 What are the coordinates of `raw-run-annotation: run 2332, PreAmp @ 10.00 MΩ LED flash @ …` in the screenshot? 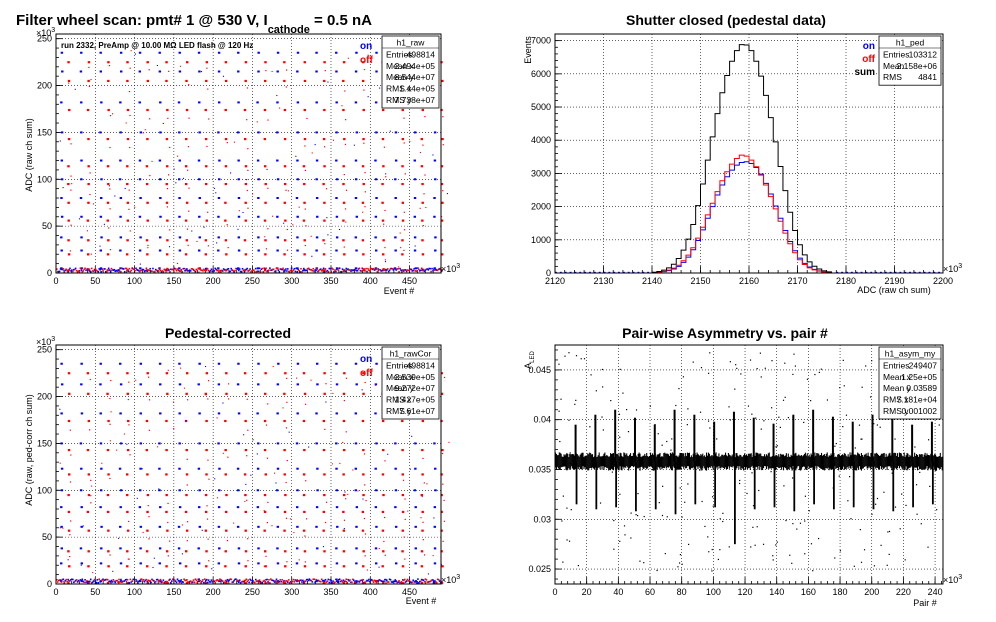 It's located at (157, 45).